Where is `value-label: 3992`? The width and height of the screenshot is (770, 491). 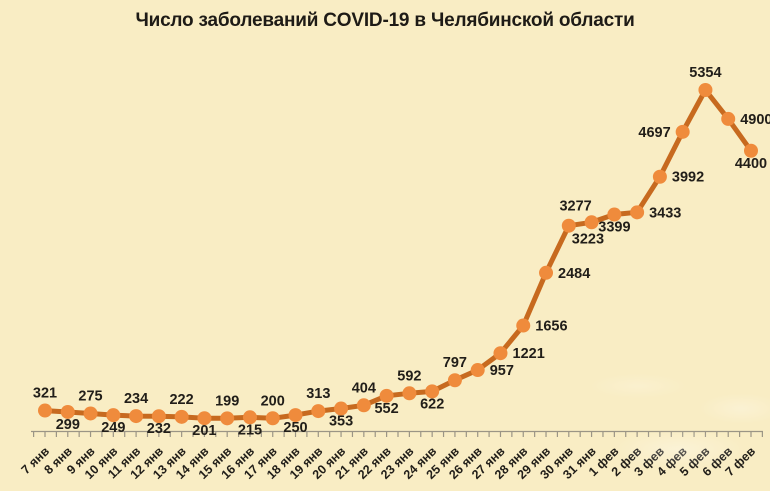 value-label: 3992 is located at coordinates (688, 178).